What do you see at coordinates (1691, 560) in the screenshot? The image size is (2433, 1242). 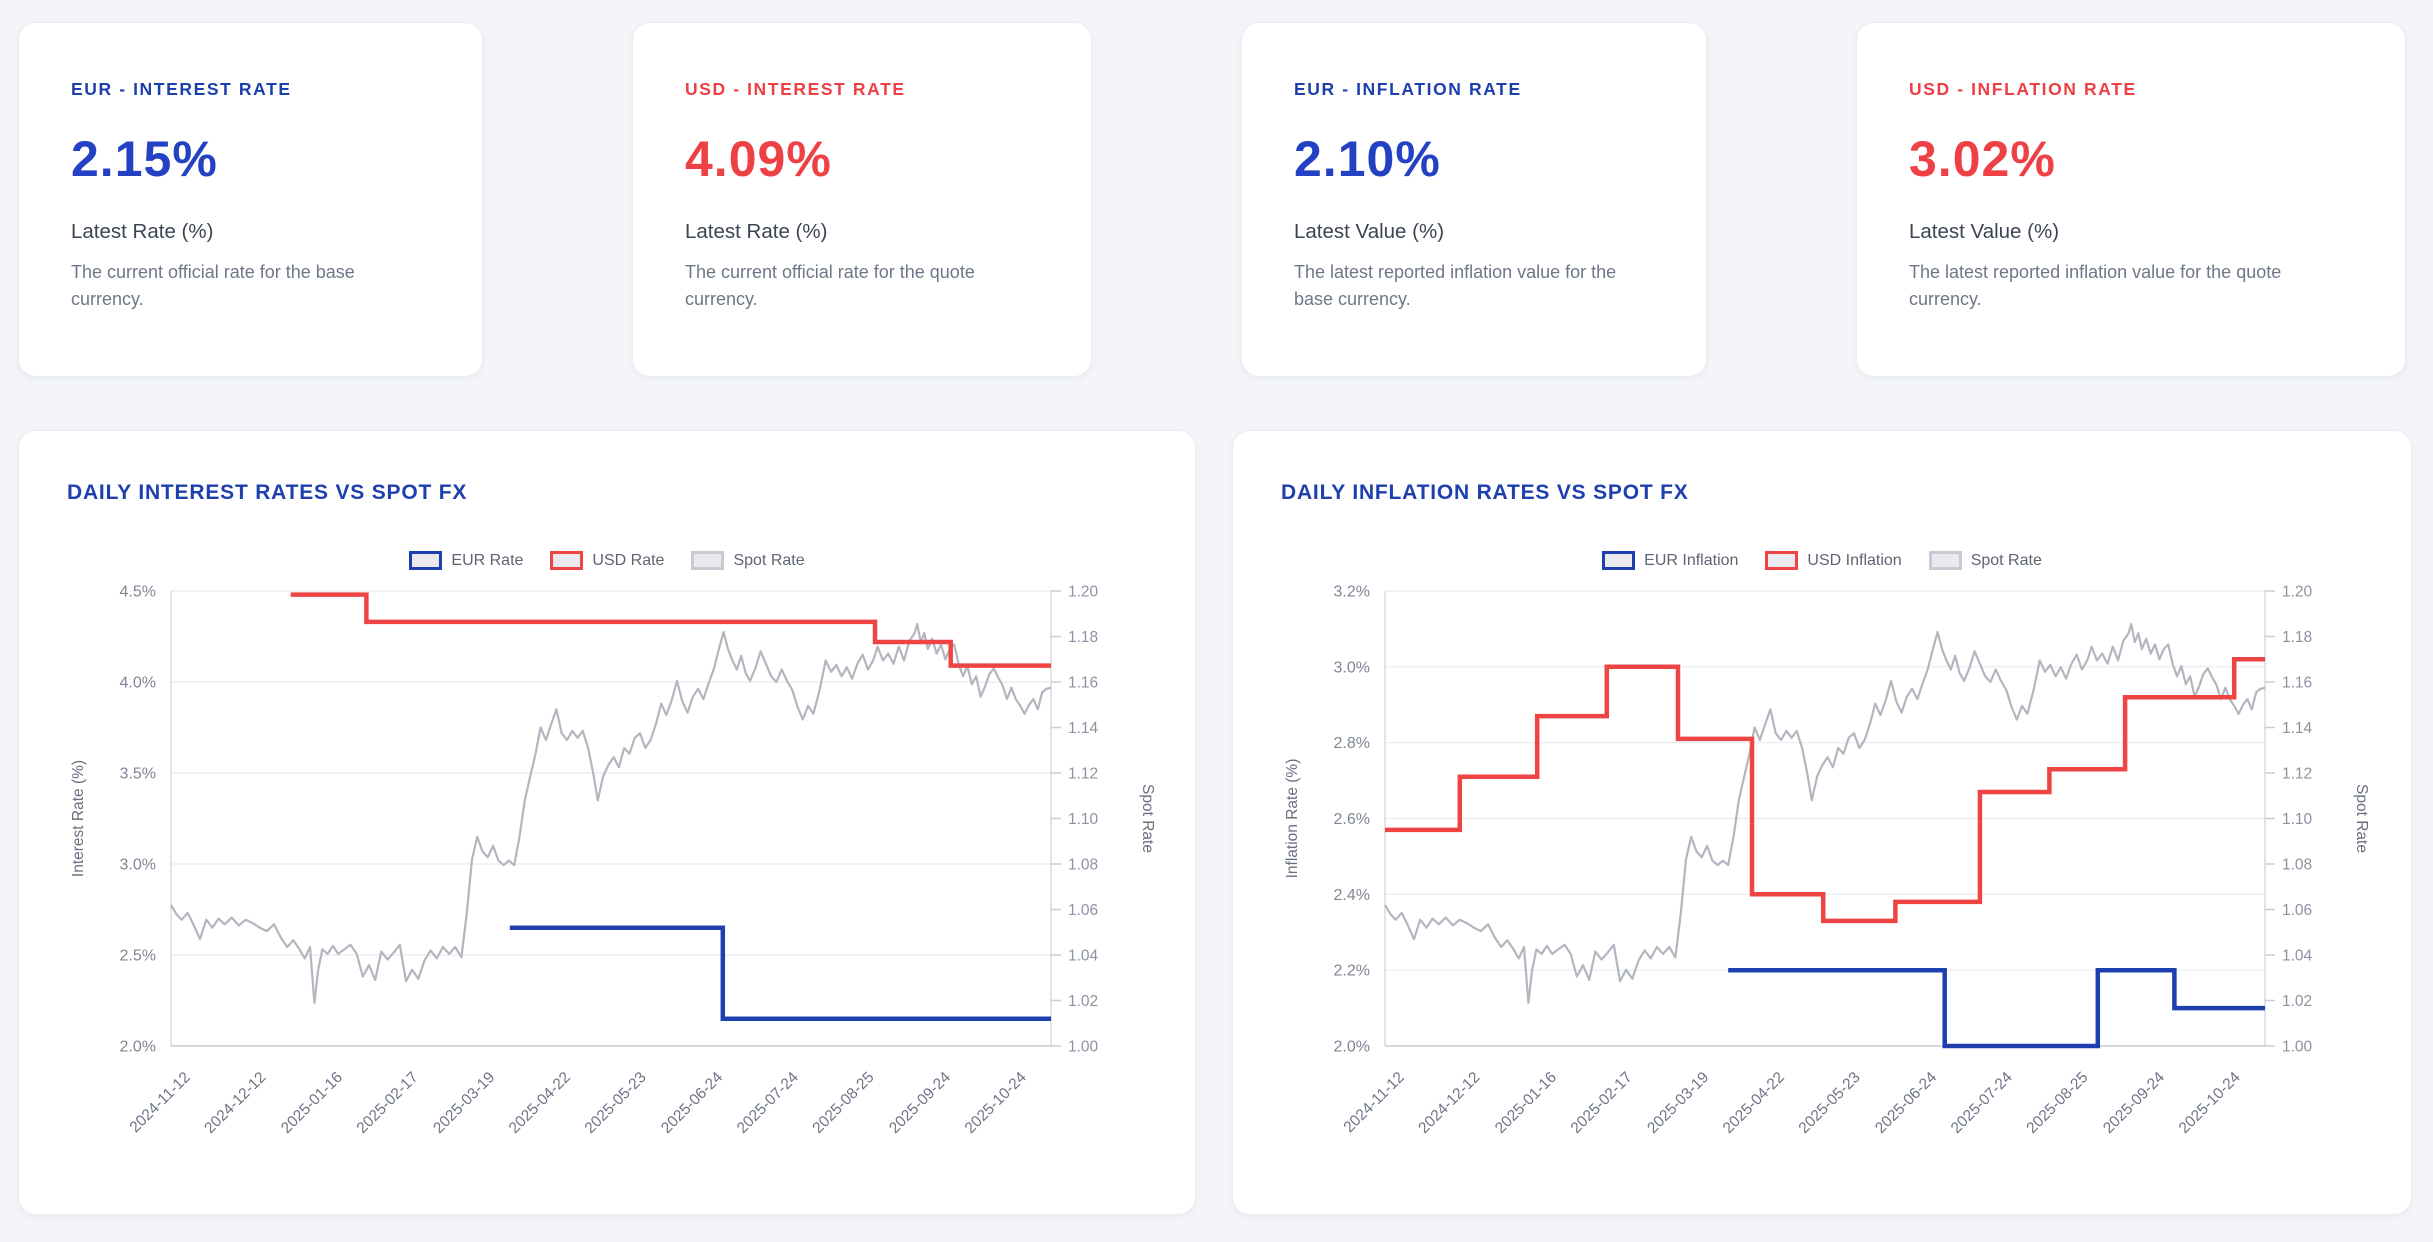 I see `legend-label: EUR Inflation` at bounding box center [1691, 560].